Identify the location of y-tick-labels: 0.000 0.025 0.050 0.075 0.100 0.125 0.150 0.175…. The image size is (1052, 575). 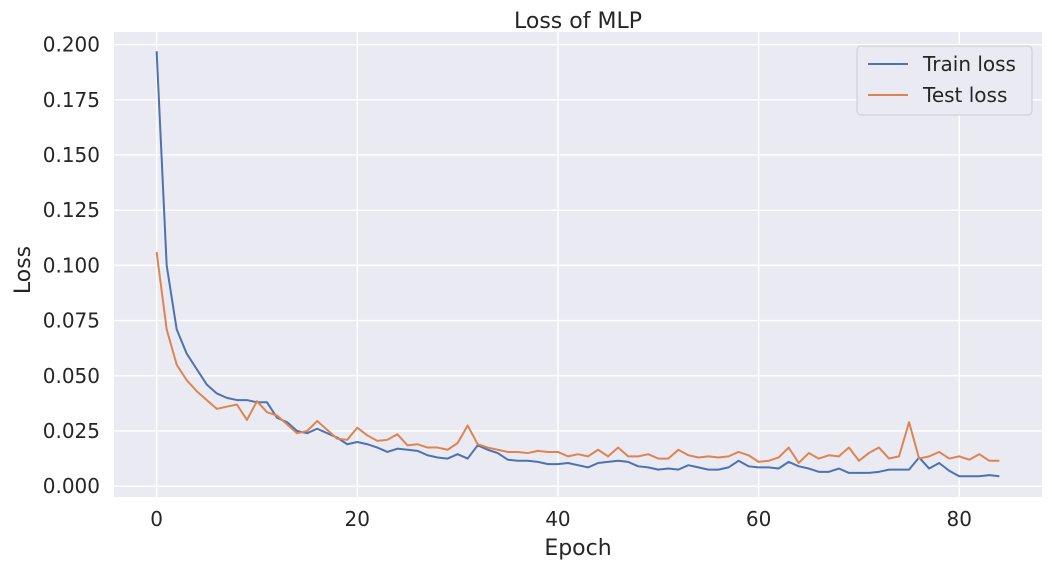
(71, 266).